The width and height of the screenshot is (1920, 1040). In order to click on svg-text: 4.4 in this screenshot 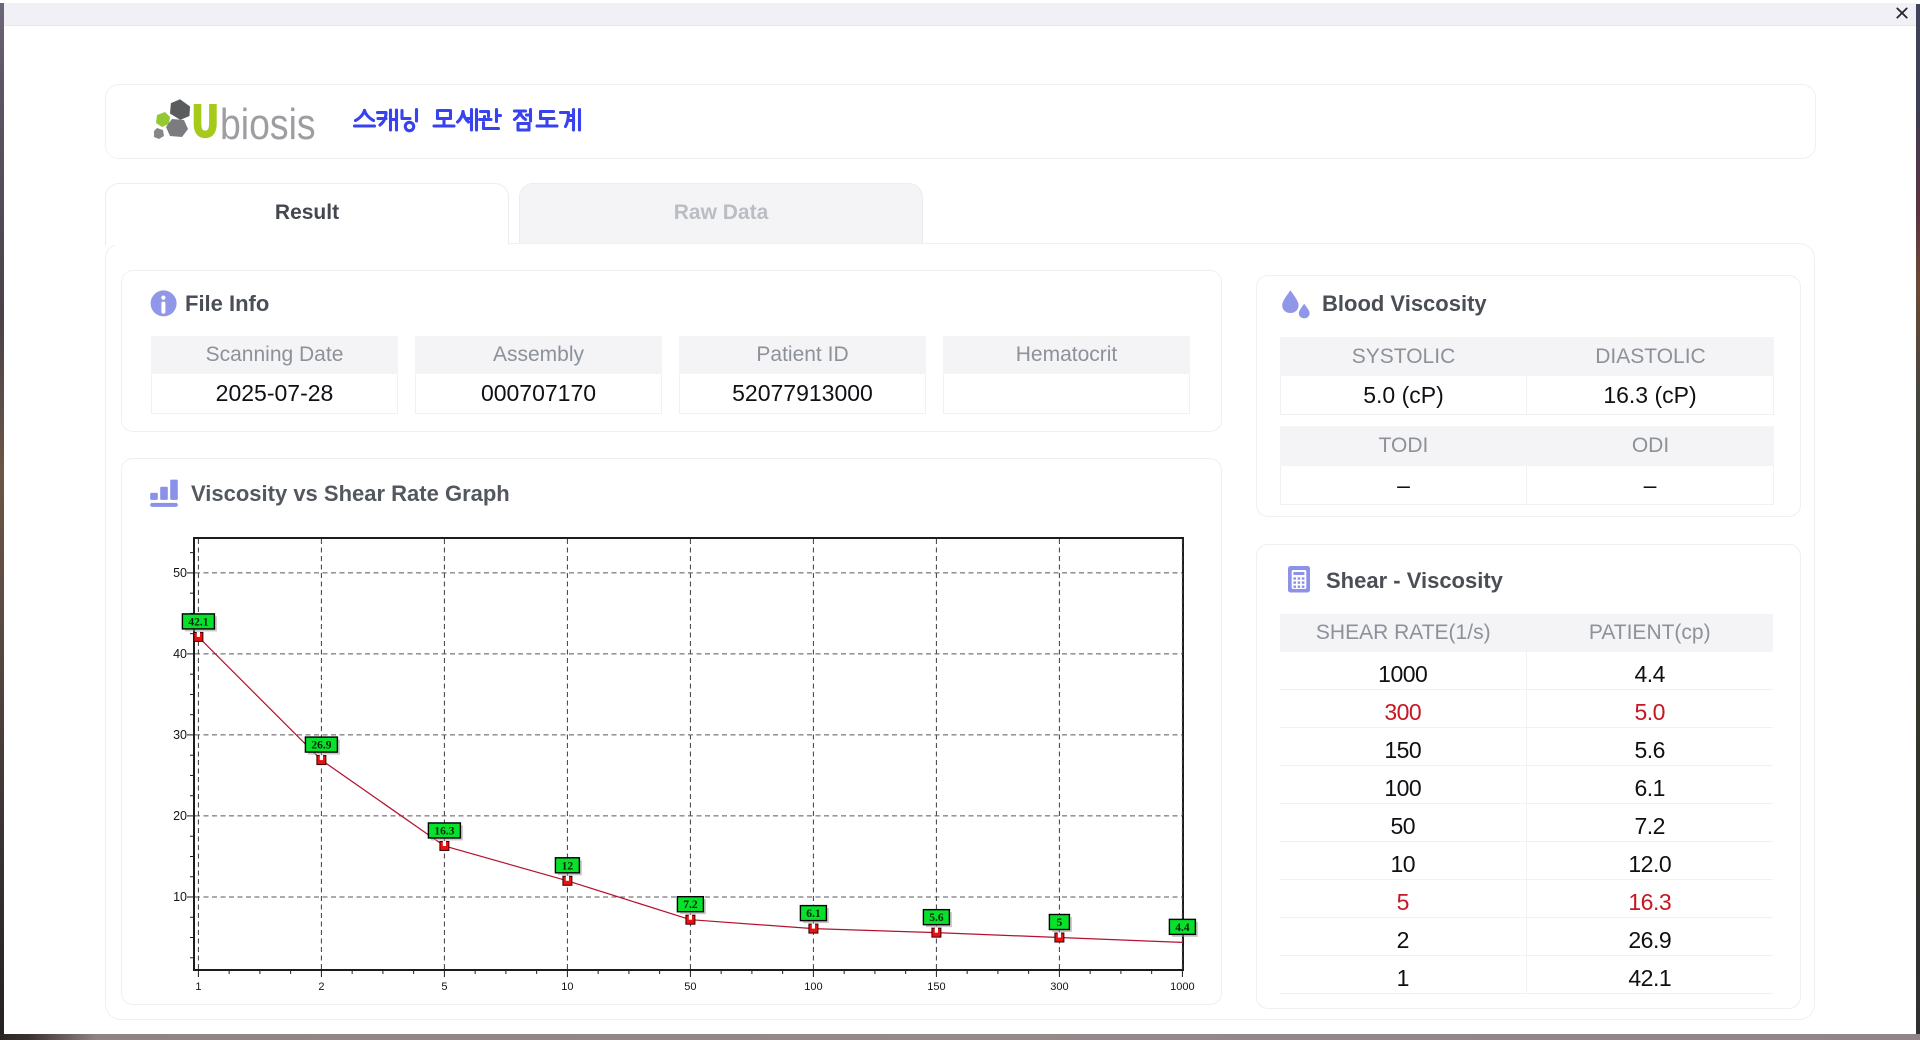, I will do `click(1182, 928)`.